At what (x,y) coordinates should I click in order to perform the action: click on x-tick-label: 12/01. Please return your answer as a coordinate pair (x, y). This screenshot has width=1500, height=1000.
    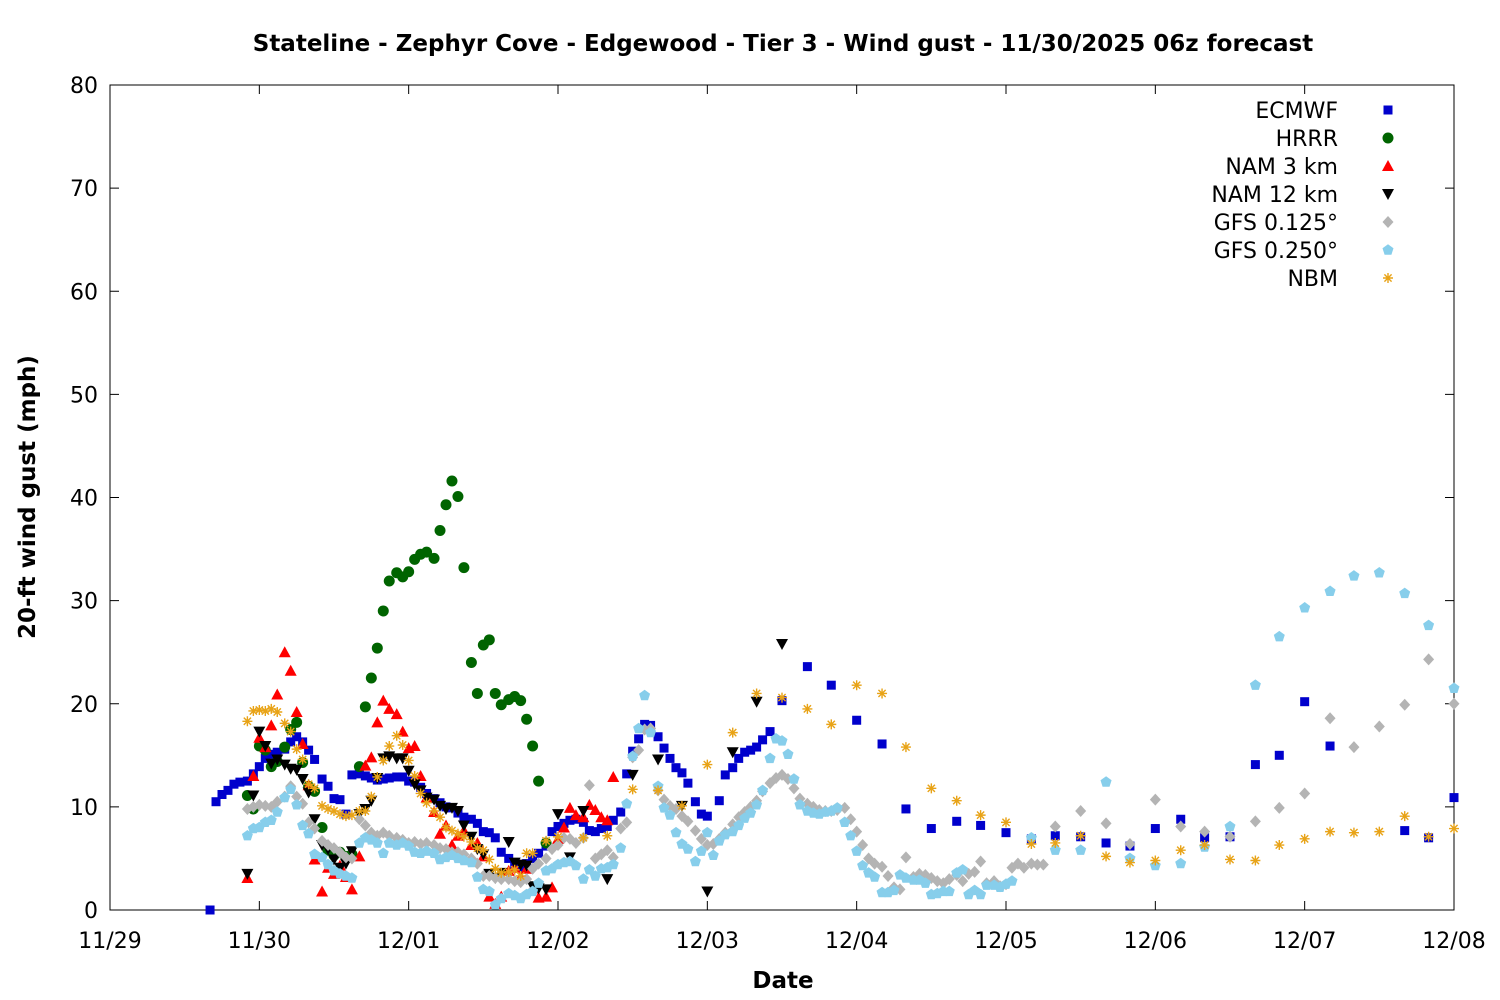
    Looking at the image, I should click on (408, 941).